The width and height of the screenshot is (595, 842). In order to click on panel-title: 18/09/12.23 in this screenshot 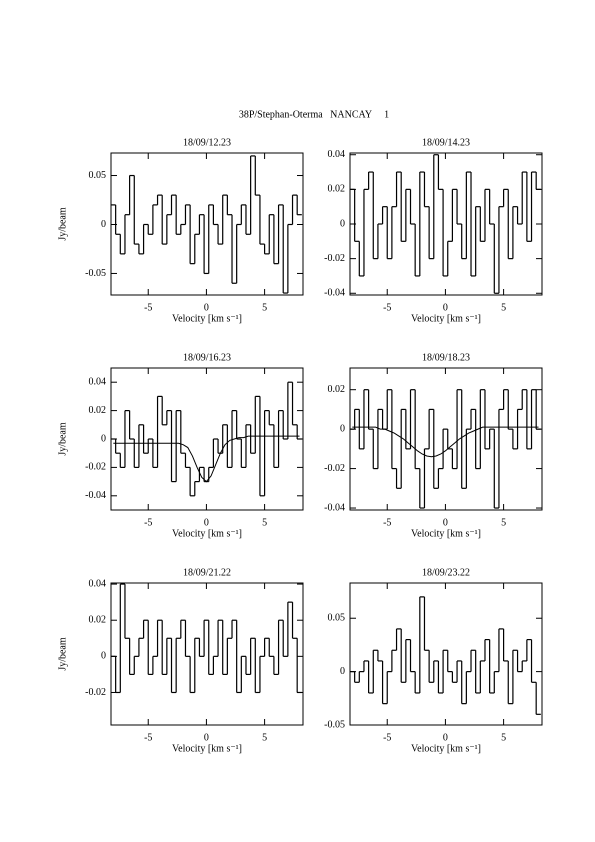, I will do `click(207, 142)`.